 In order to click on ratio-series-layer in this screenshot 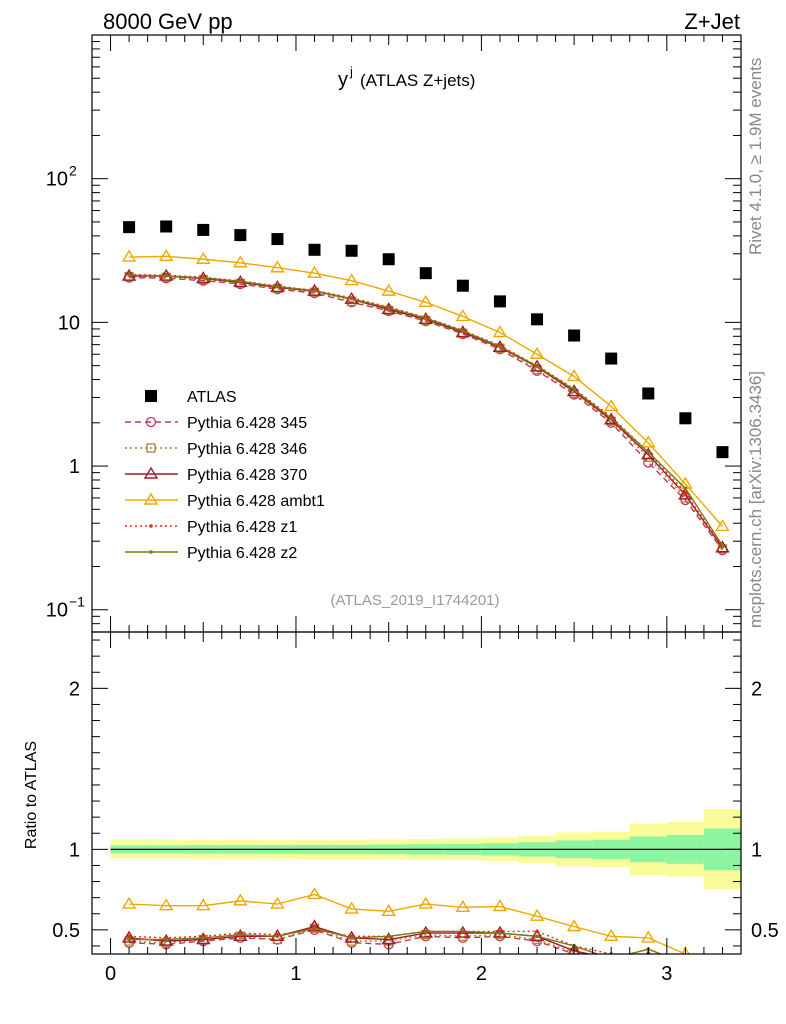, I will do `click(424, 933)`.